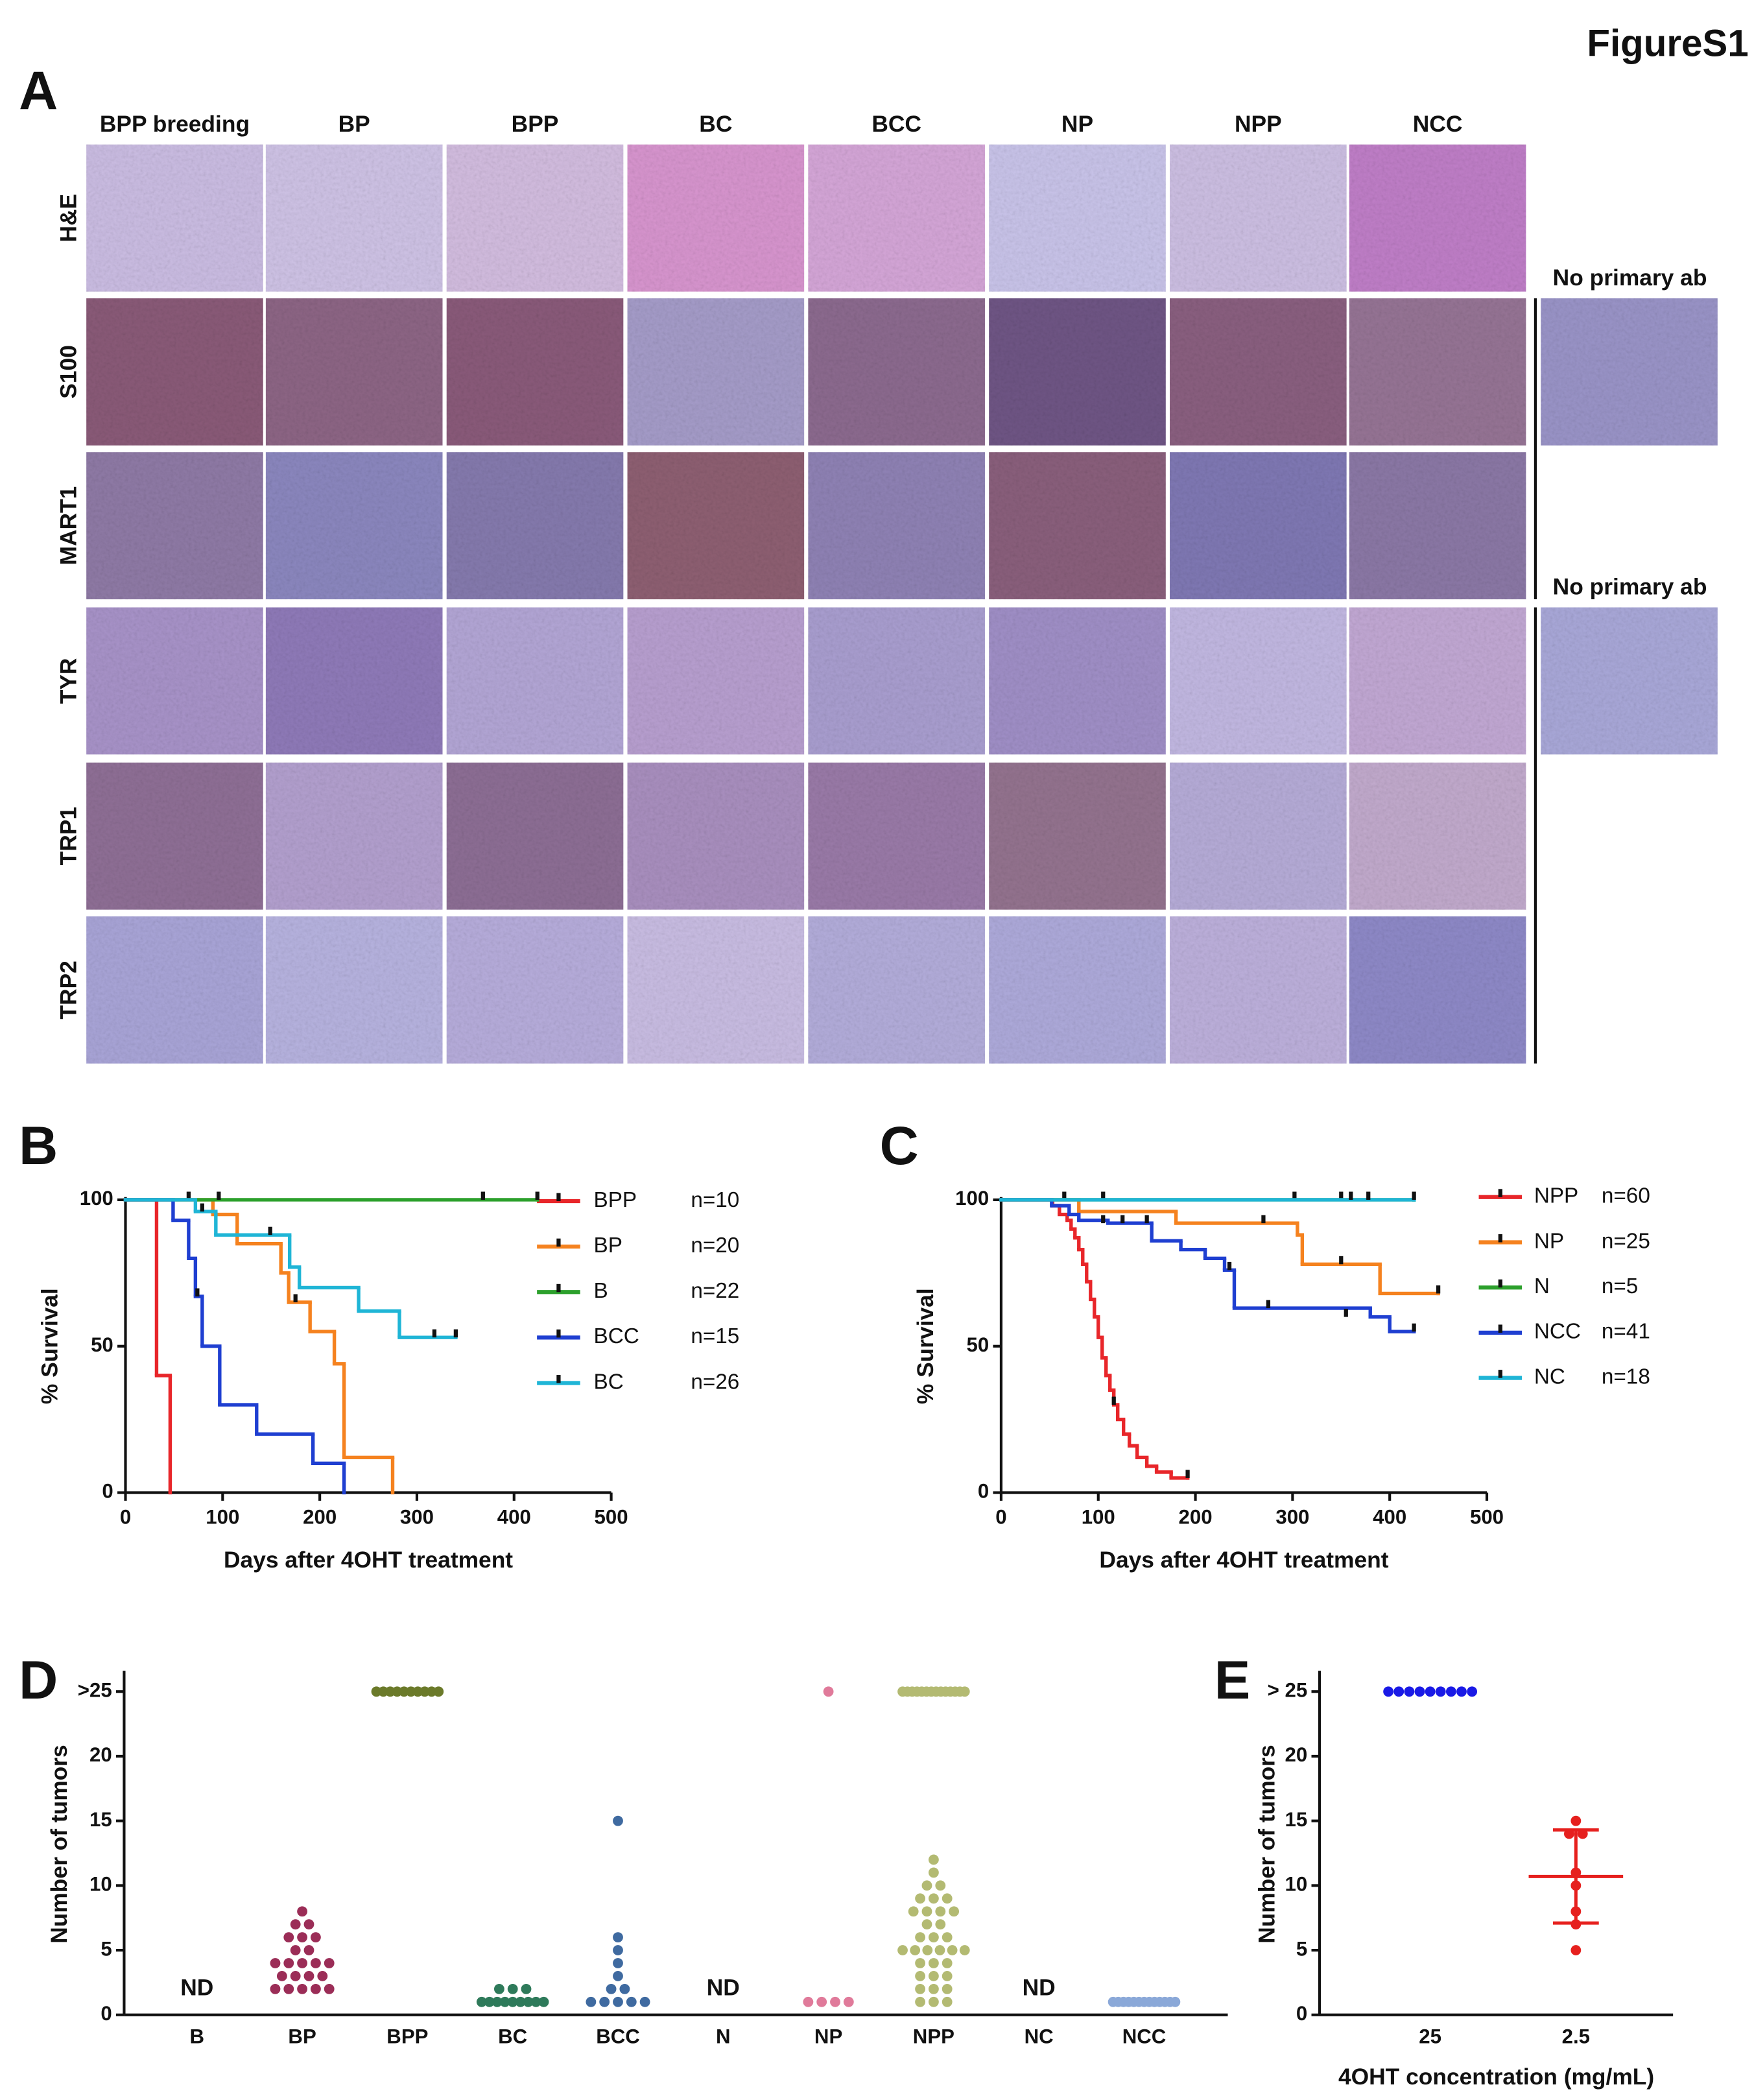 Image resolution: width=1754 pixels, height=2100 pixels. Describe the element at coordinates (611, 1516) in the screenshot. I see `x-tick-label: 500` at that location.